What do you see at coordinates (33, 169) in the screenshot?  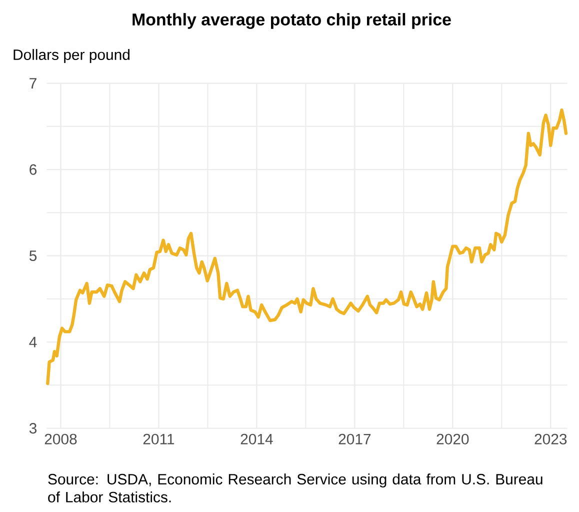 I see `y-tick-label: 6` at bounding box center [33, 169].